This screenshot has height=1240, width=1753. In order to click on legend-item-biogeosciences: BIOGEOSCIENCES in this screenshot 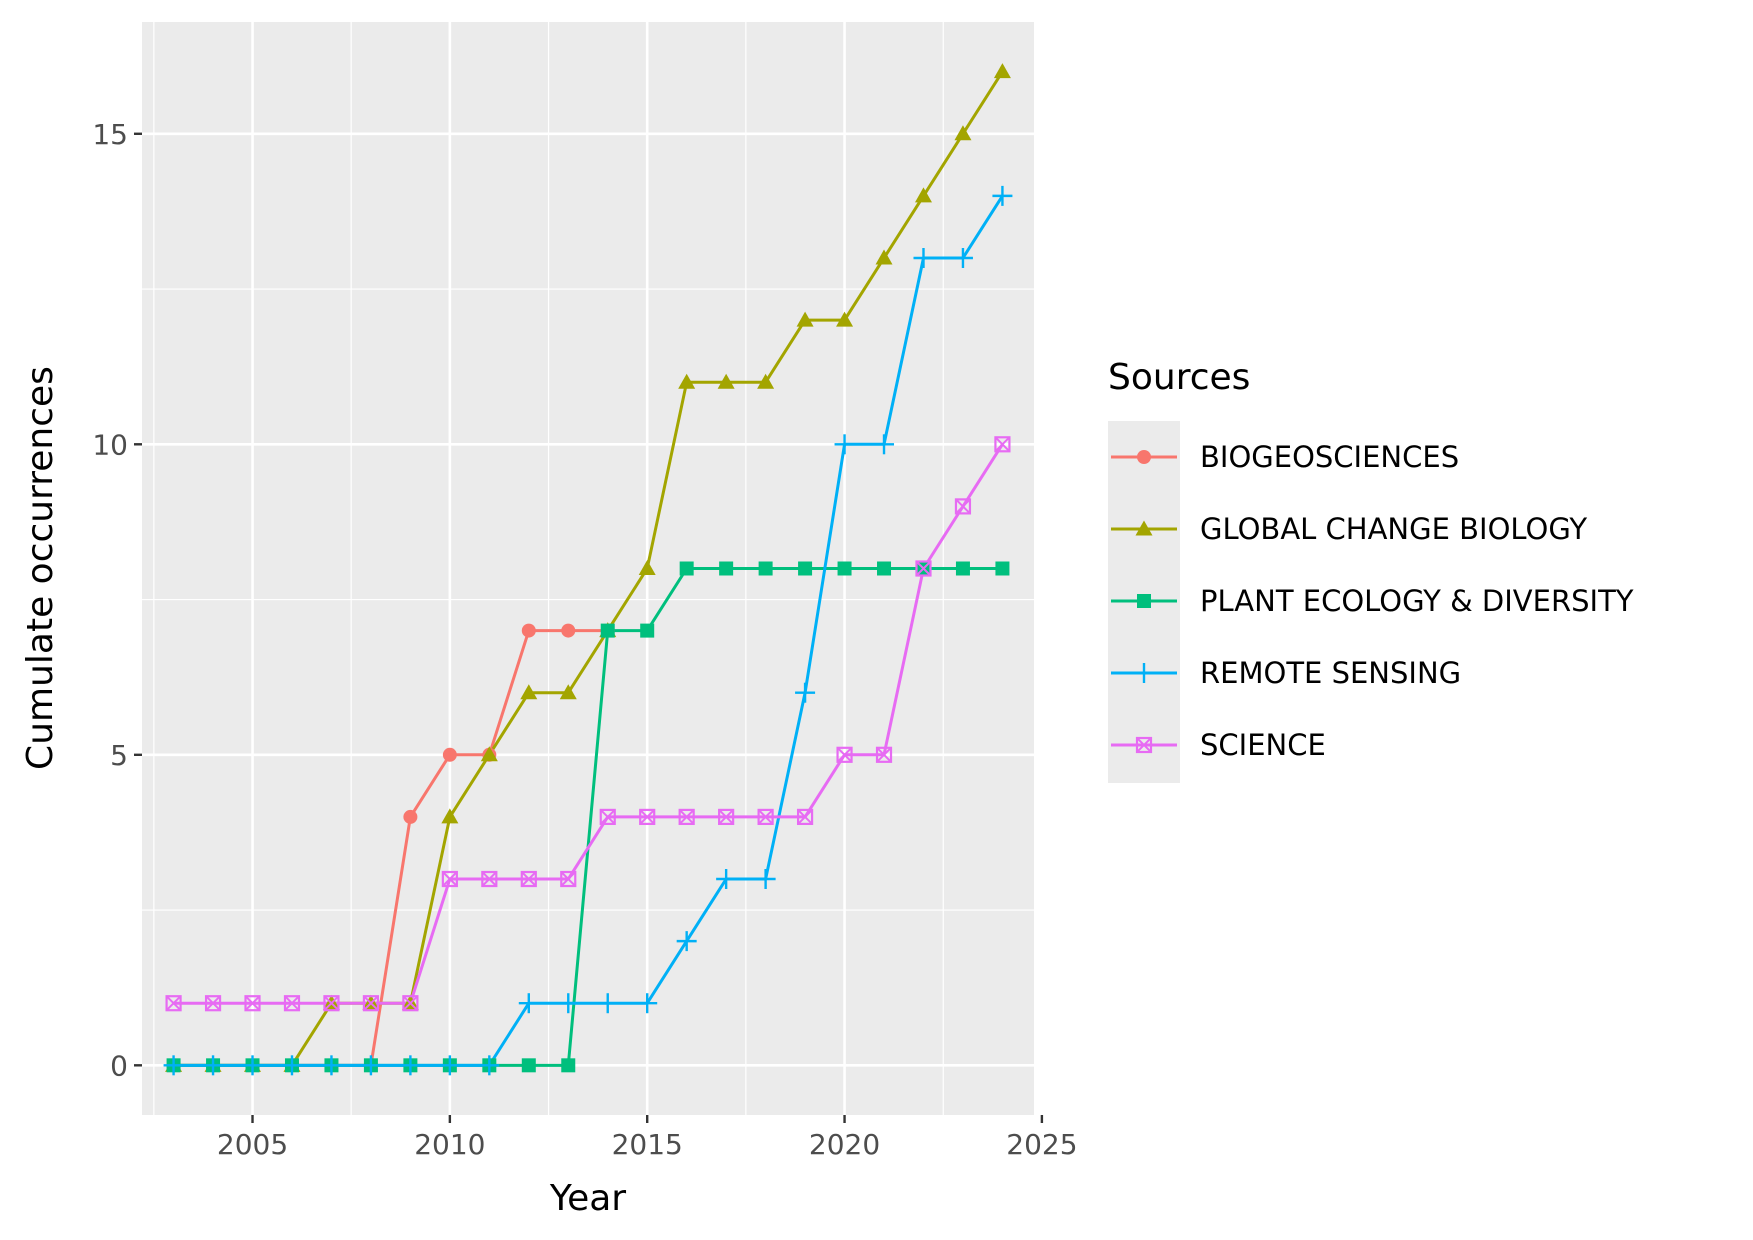, I will do `click(1285, 457)`.